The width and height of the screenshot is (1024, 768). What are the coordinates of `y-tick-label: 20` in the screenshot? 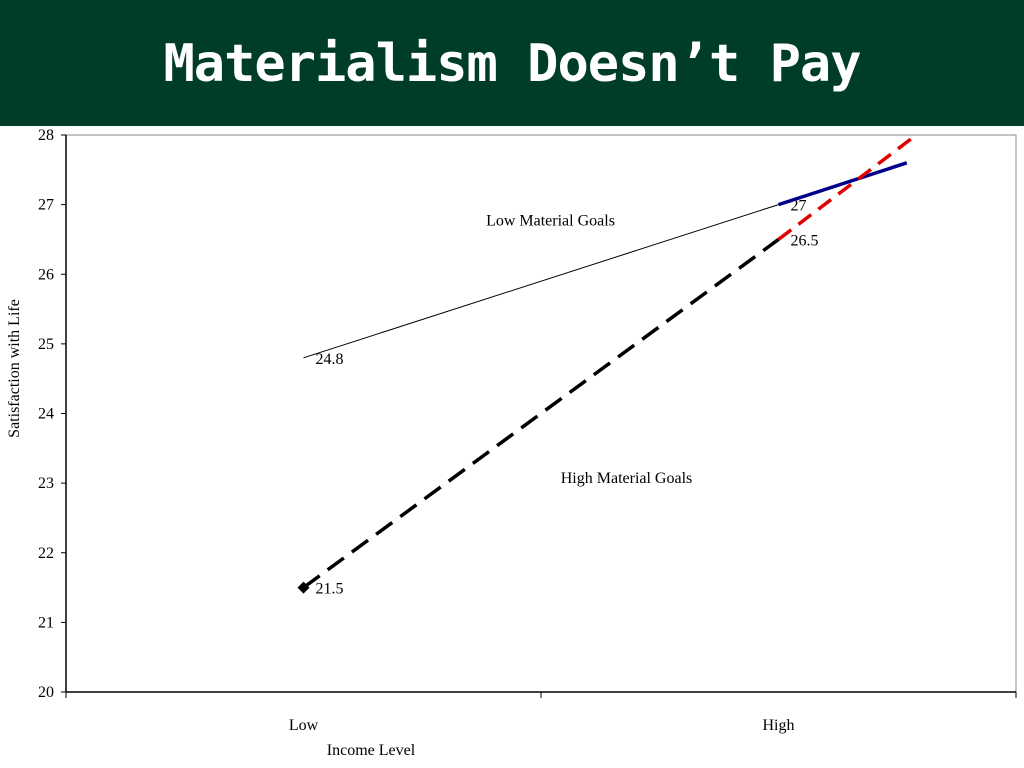 It's located at (46, 692).